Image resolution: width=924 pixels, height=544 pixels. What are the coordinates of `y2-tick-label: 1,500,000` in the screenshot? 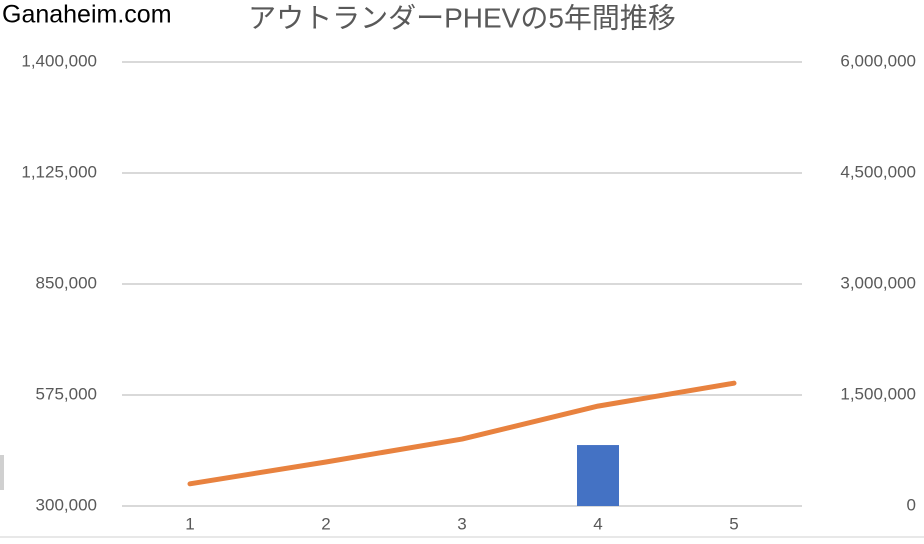 It's located at (878, 393).